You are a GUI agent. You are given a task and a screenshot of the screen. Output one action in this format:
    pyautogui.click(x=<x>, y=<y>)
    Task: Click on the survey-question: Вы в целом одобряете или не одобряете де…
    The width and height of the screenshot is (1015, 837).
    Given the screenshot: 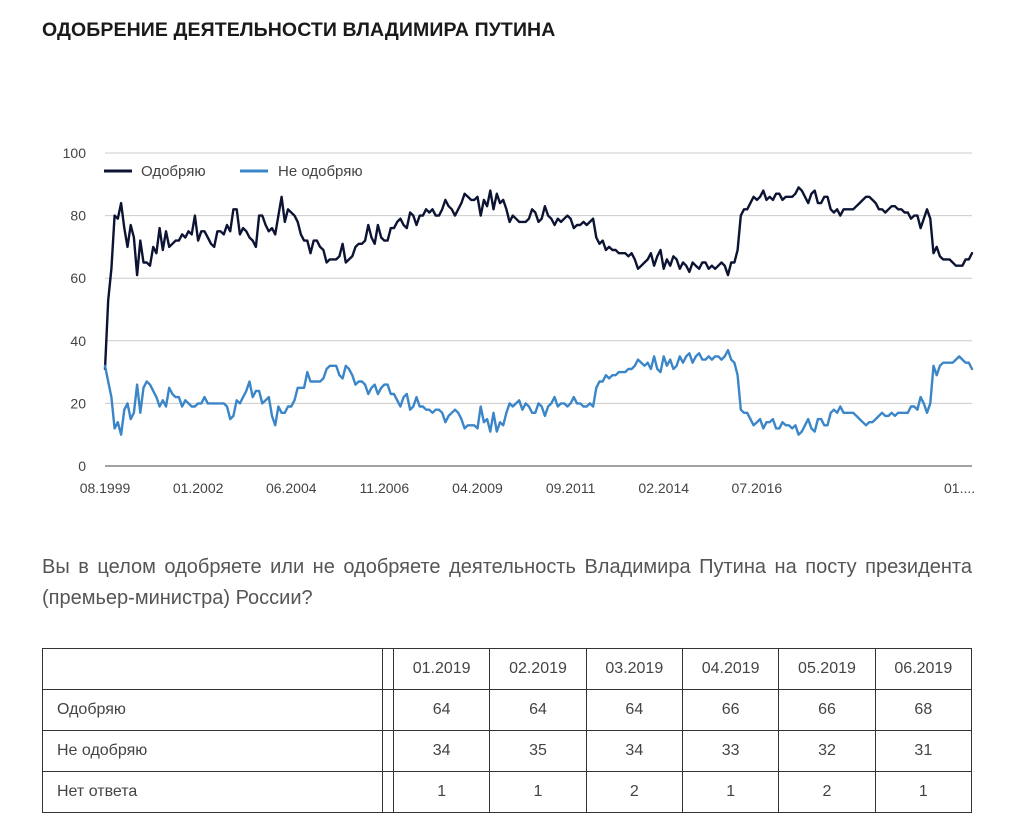 What is the action you would take?
    pyautogui.click(x=507, y=582)
    